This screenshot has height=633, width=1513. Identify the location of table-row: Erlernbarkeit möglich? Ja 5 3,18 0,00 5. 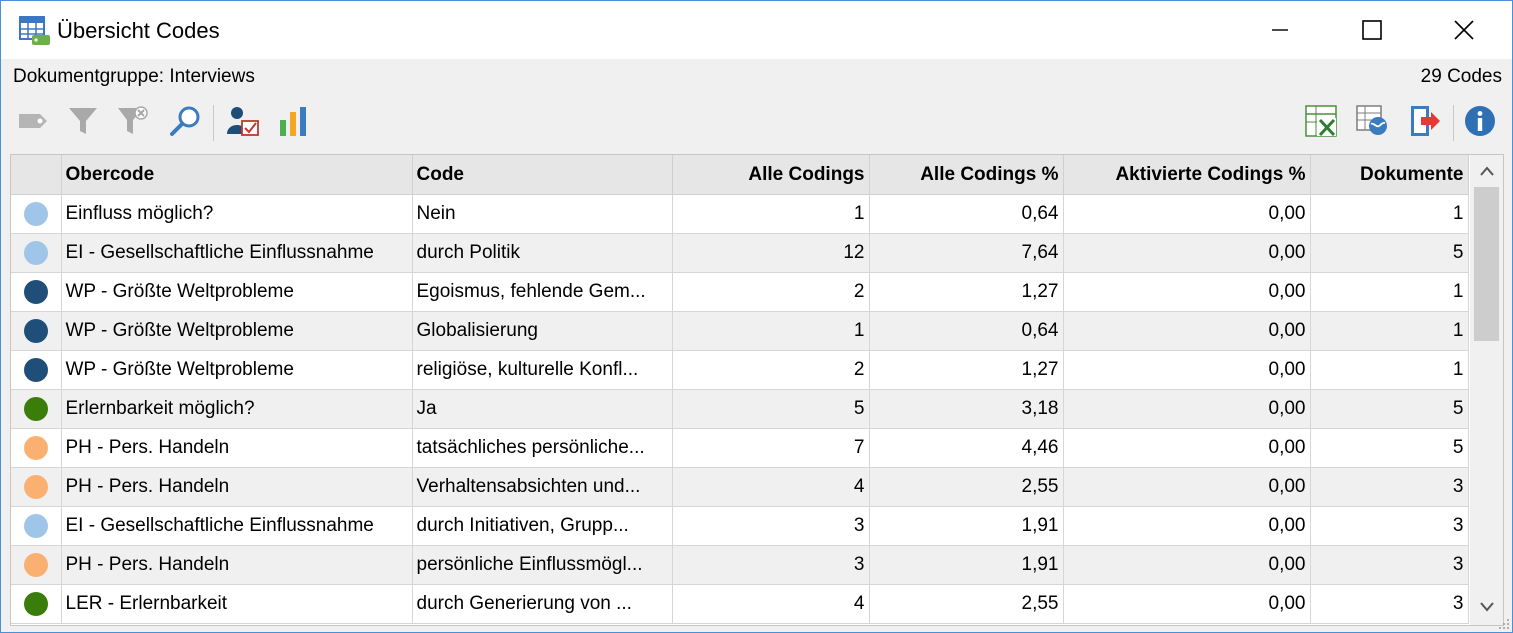
(740, 409).